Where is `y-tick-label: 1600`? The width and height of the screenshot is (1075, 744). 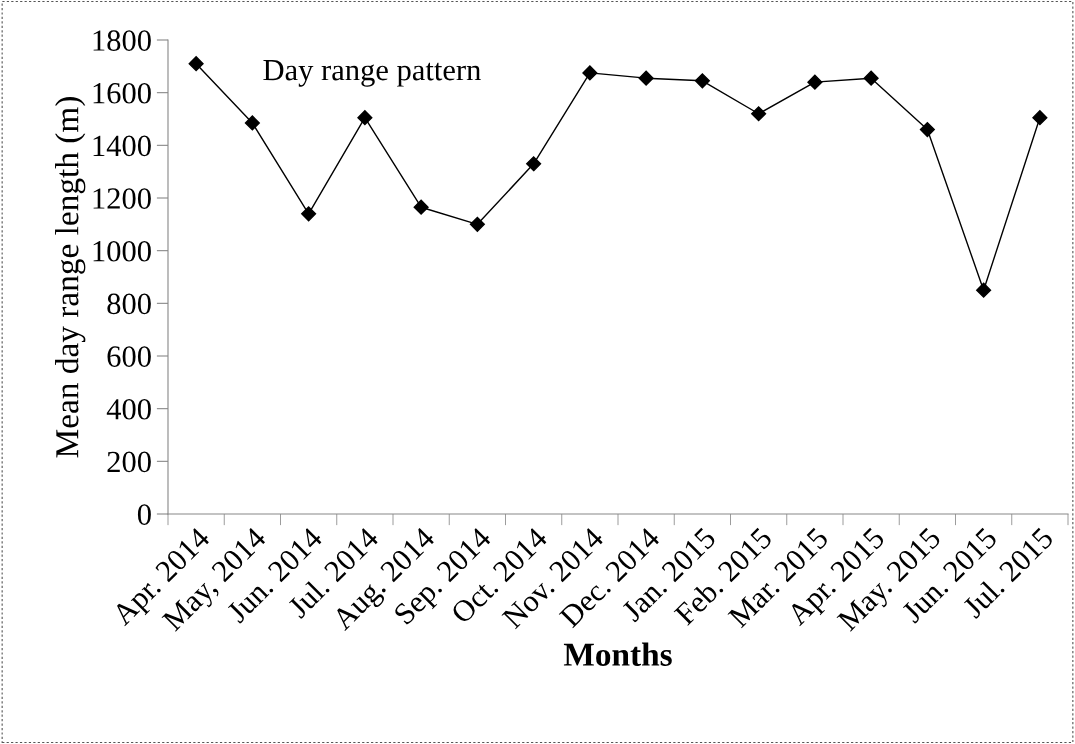 y-tick-label: 1600 is located at coordinates (122, 93).